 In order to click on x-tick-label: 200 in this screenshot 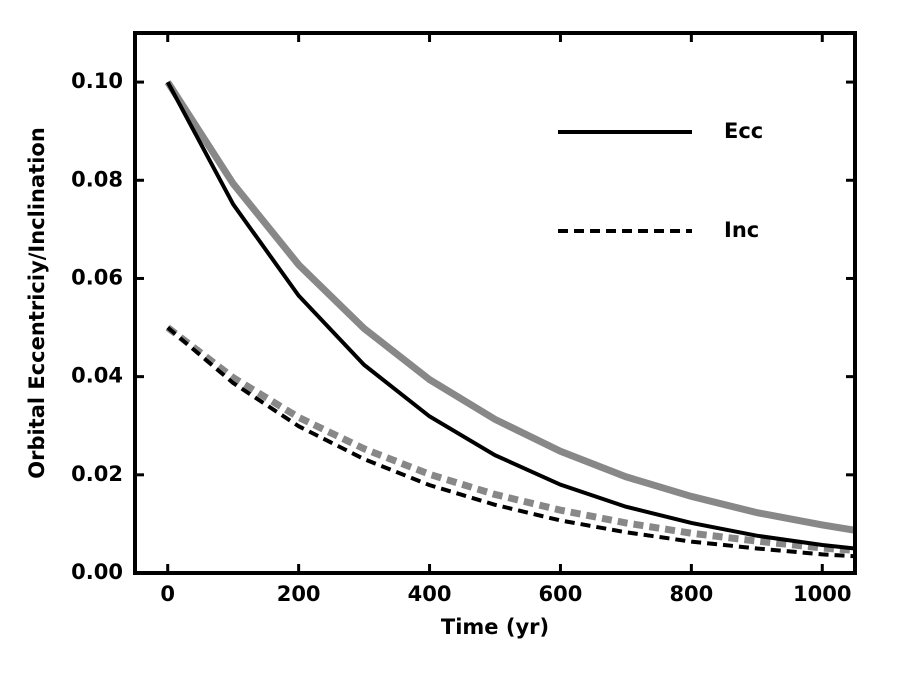, I will do `click(299, 594)`.